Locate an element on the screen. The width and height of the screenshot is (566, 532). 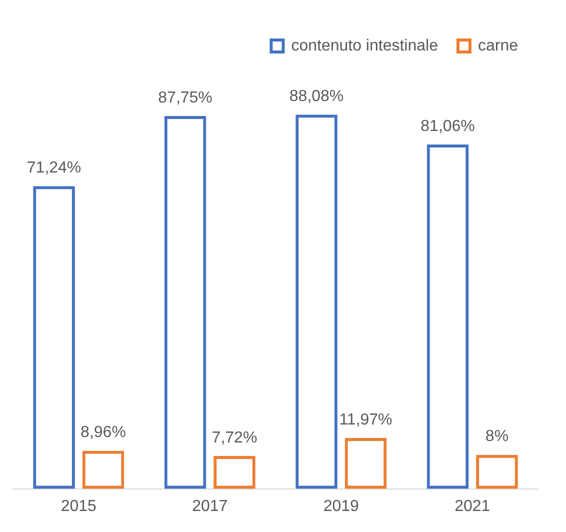
data-label: 87,75% is located at coordinates (185, 97).